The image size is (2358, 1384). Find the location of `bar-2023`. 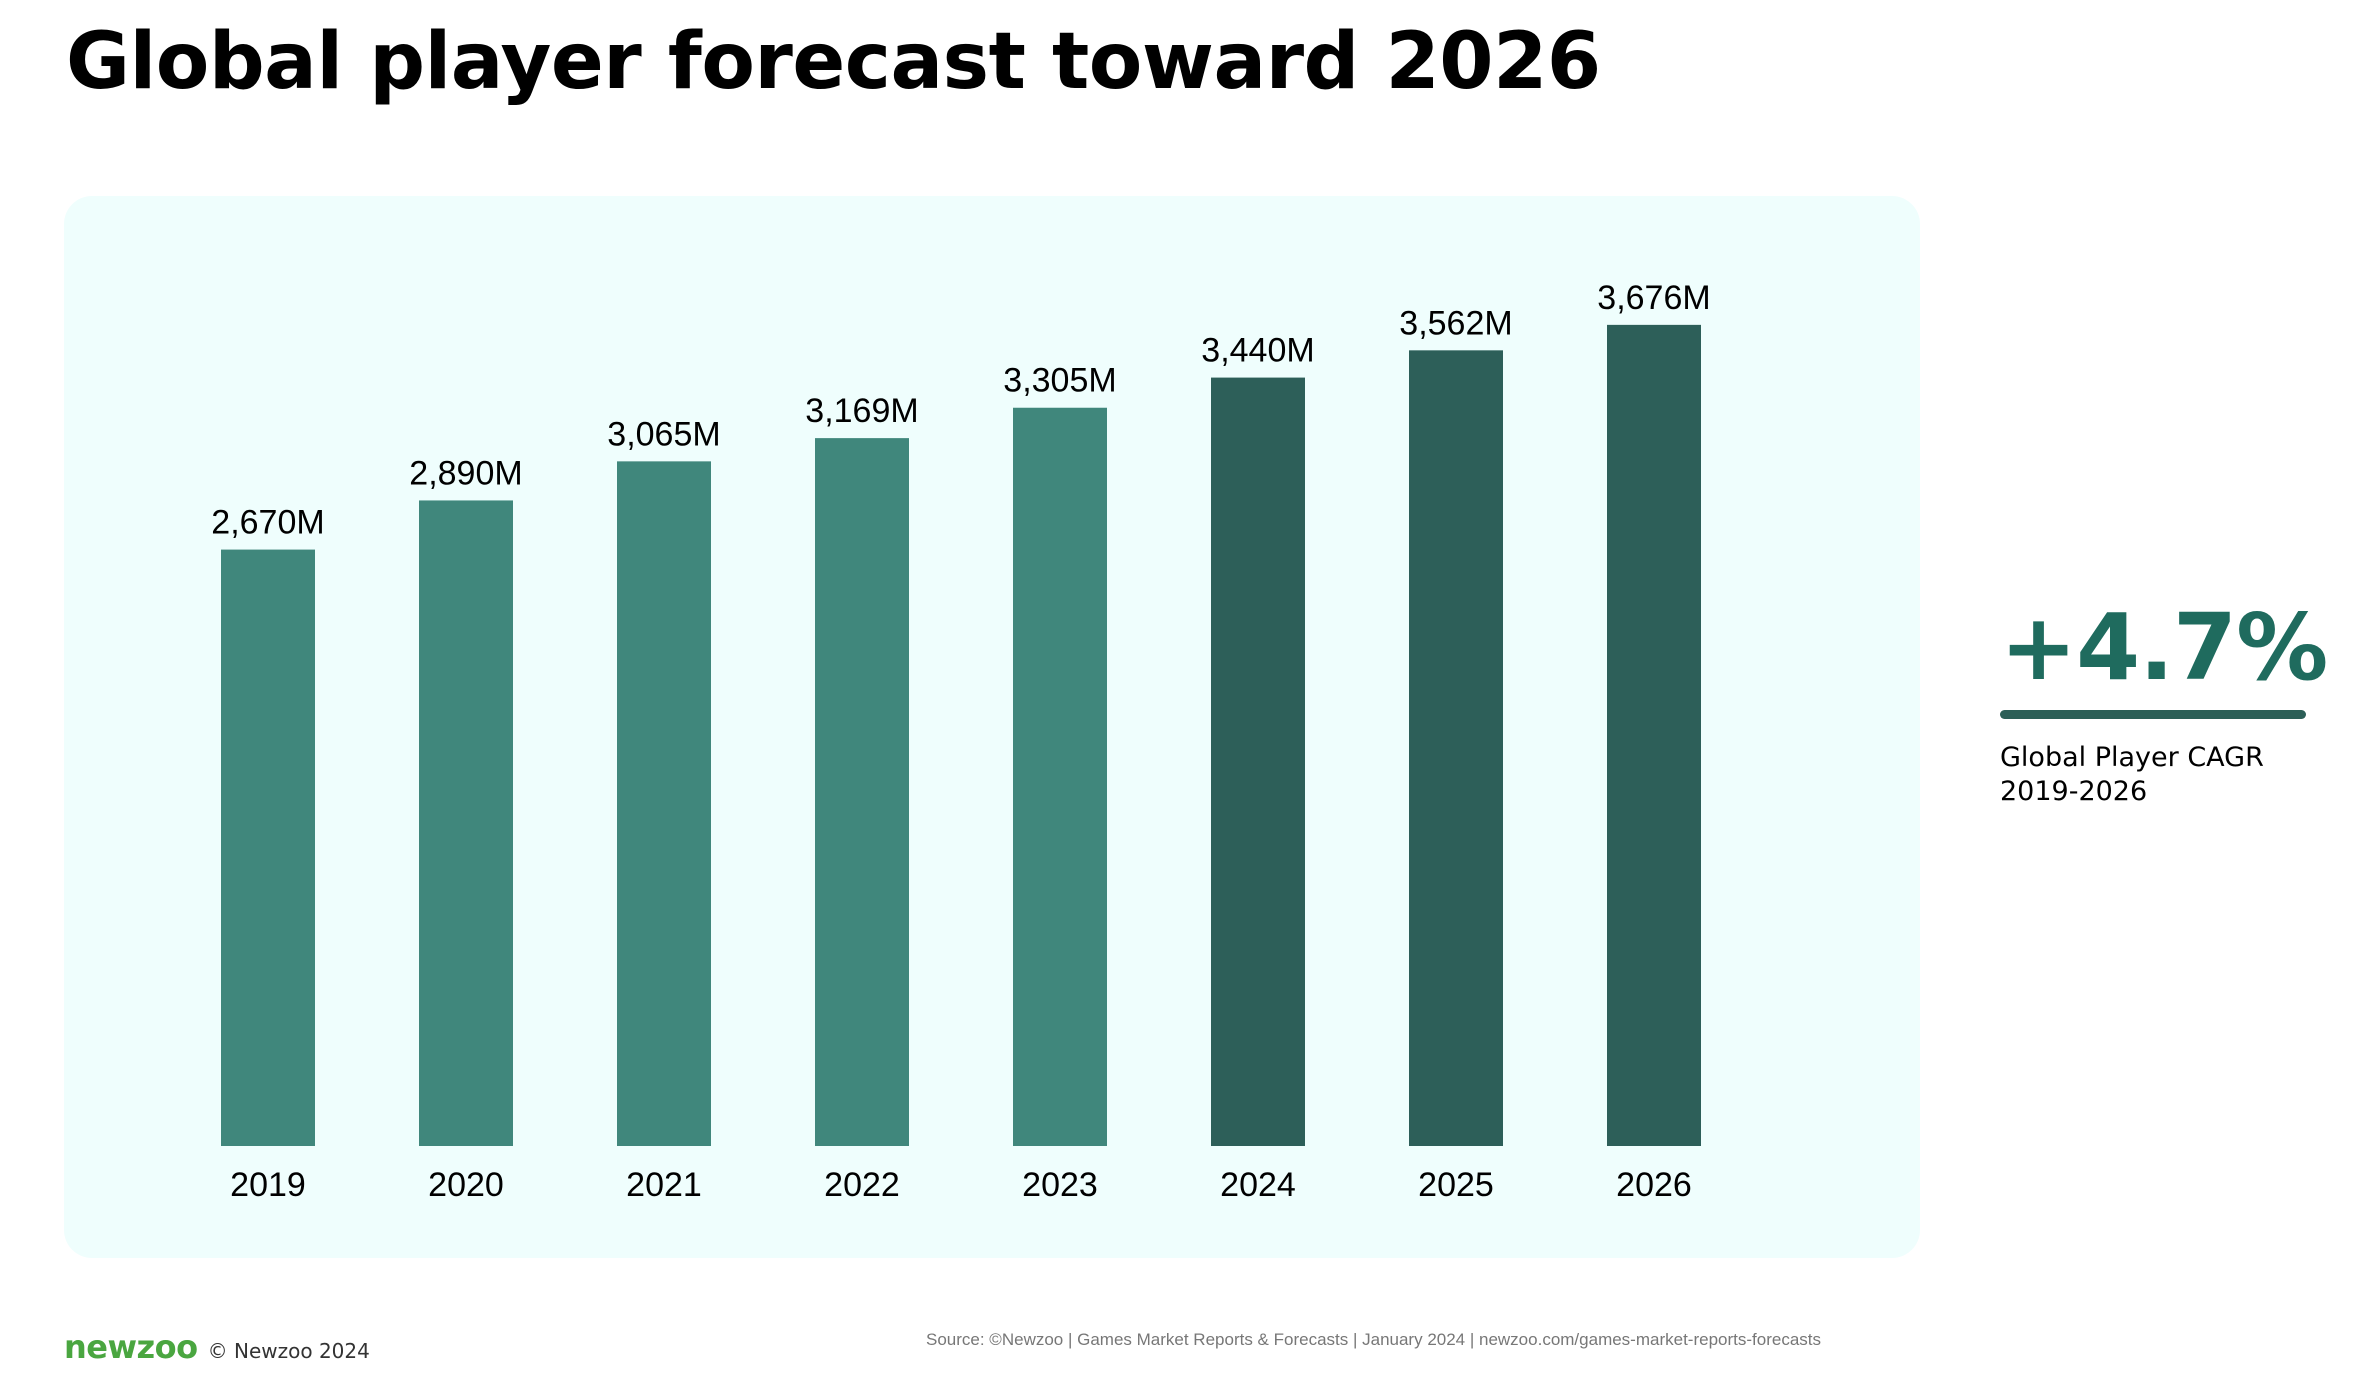

bar-2023 is located at coordinates (1060, 777).